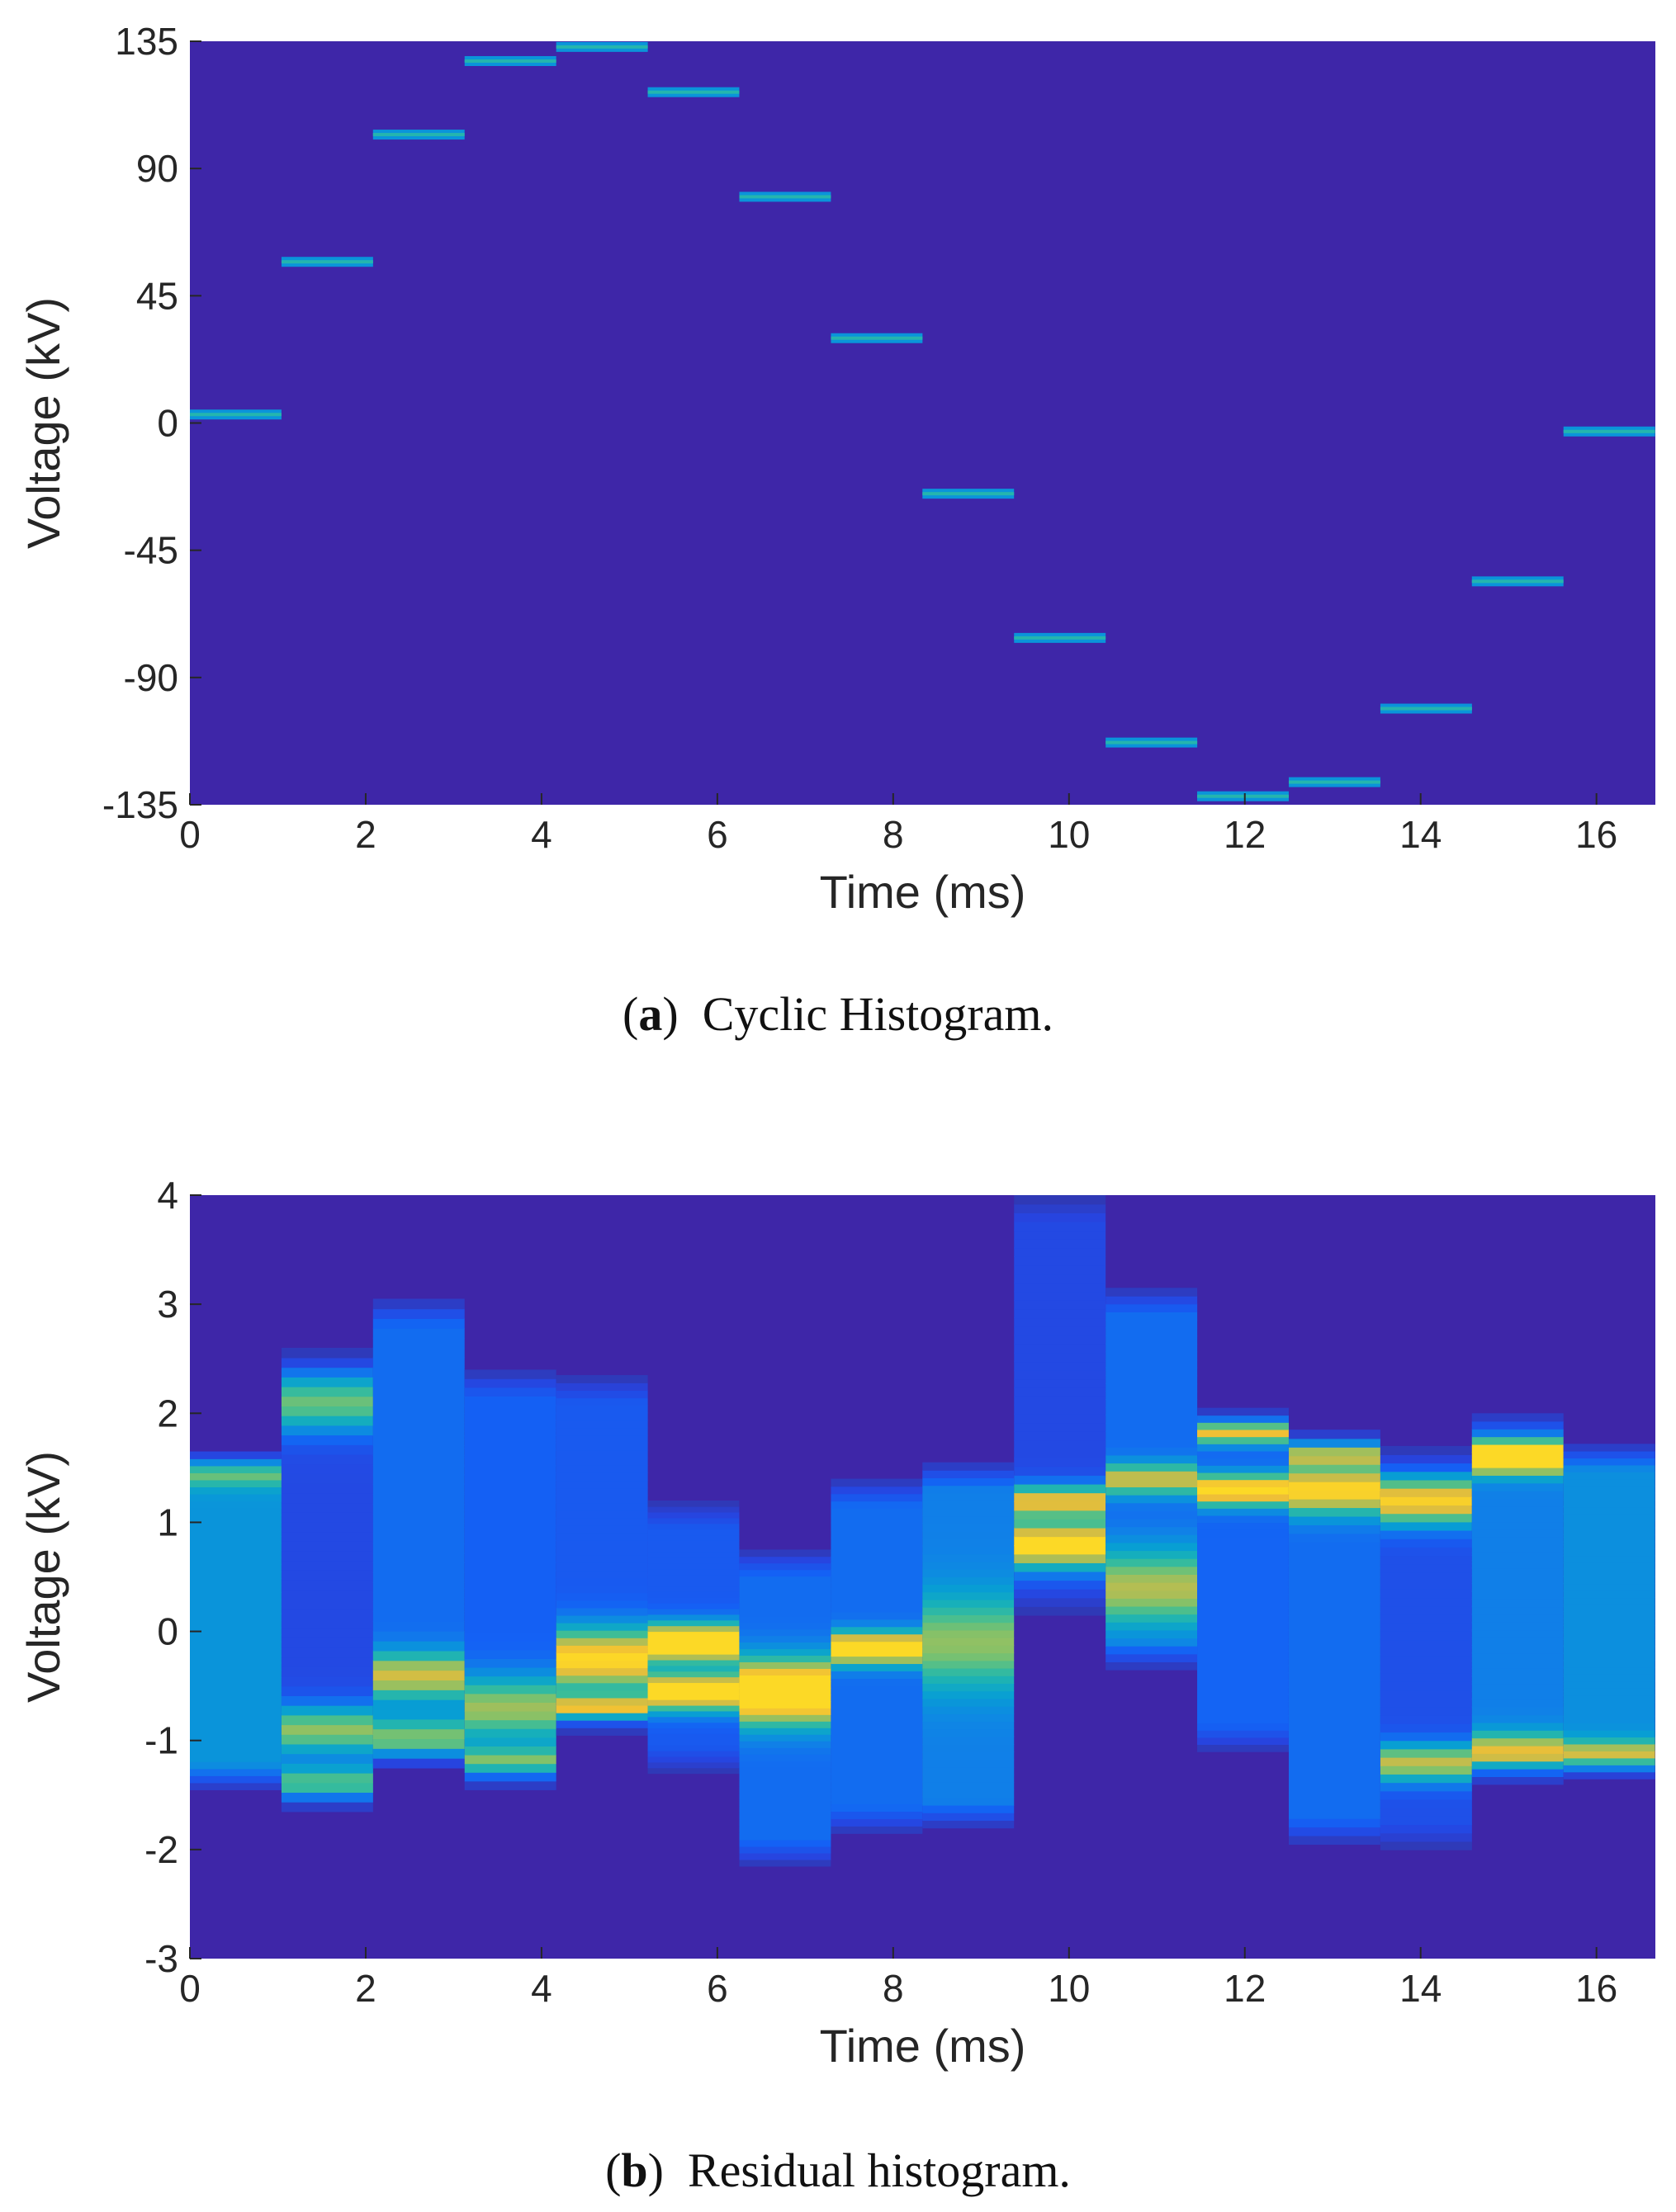  Describe the element at coordinates (1420, 834) in the screenshot. I see `a-x-tick-label: 14` at that location.